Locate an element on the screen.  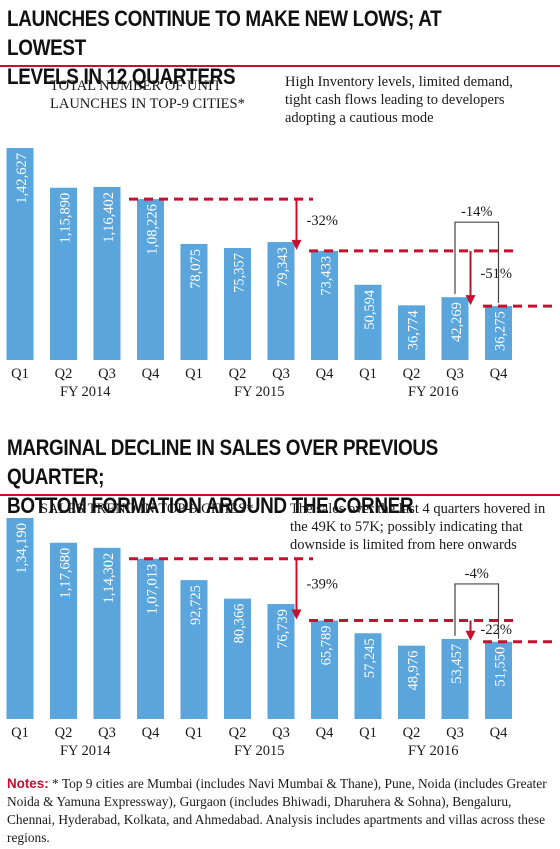
chart-annotation: the 49K to 57K; possibly indicating that is located at coordinates (406, 527).